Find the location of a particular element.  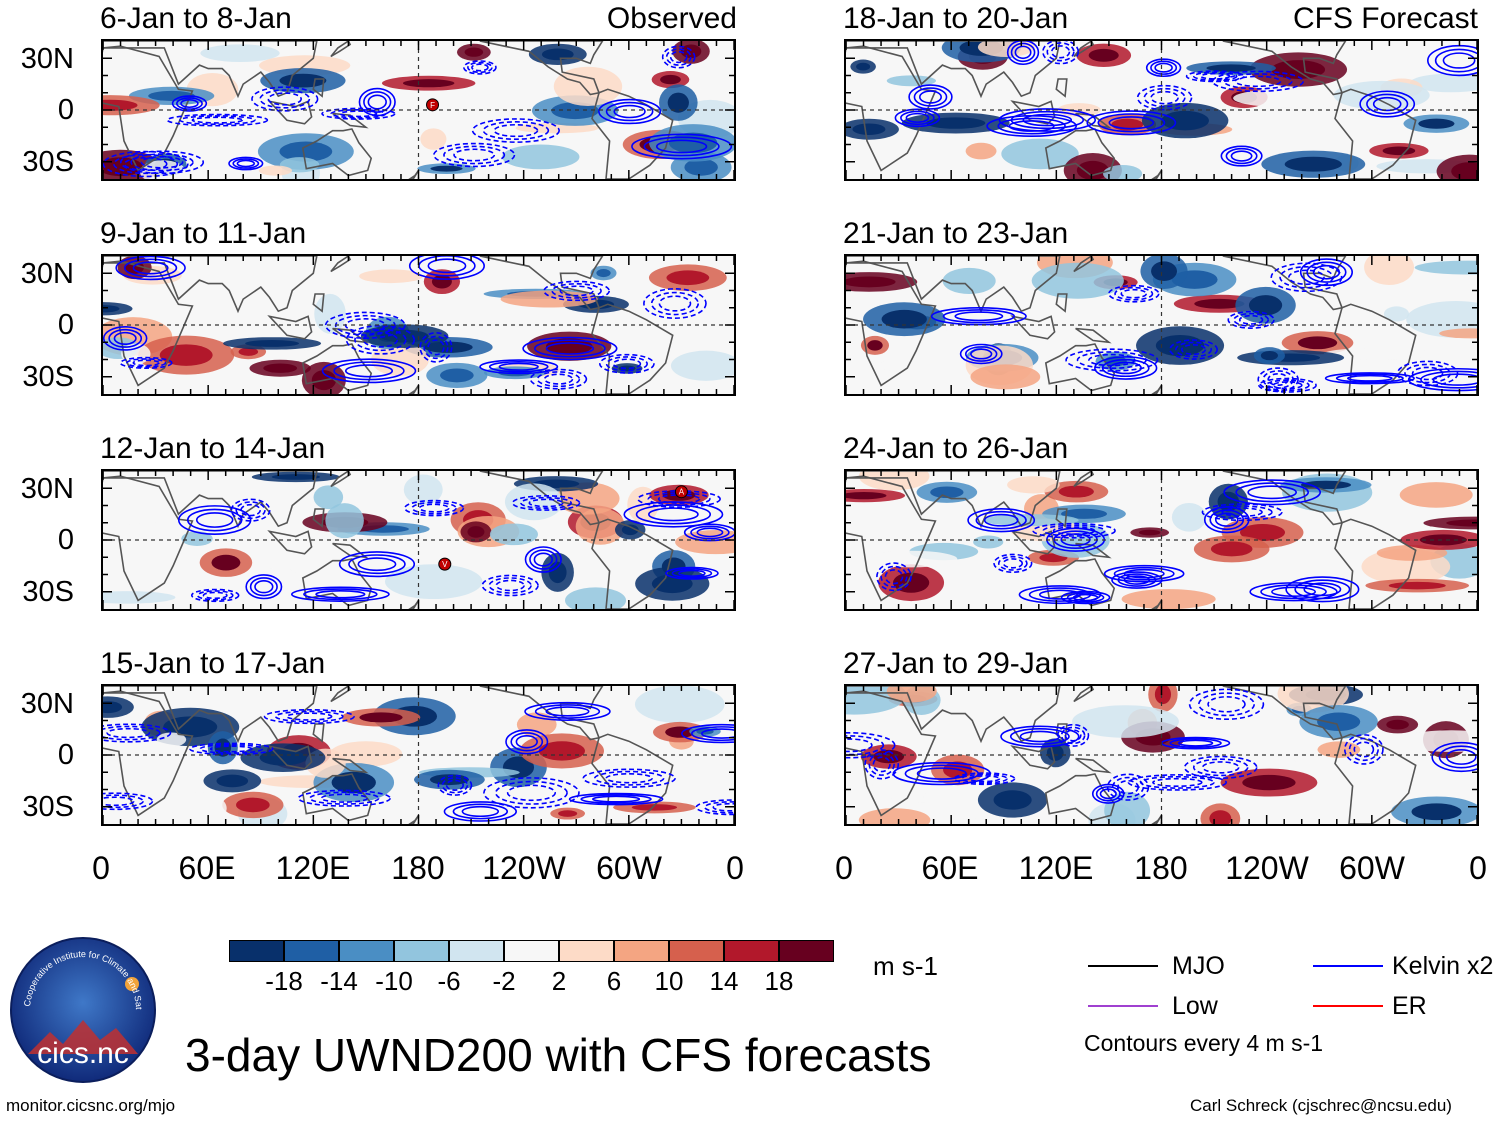

lon-label-60e-right: 60E is located at coordinates (950, 868).